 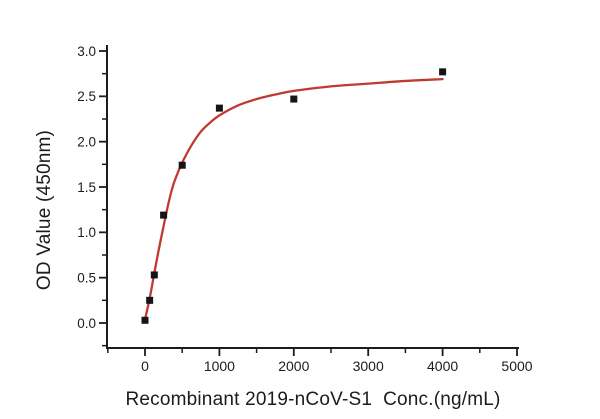 What do you see at coordinates (442, 366) in the screenshot?
I see `x-tick-label: 4000` at bounding box center [442, 366].